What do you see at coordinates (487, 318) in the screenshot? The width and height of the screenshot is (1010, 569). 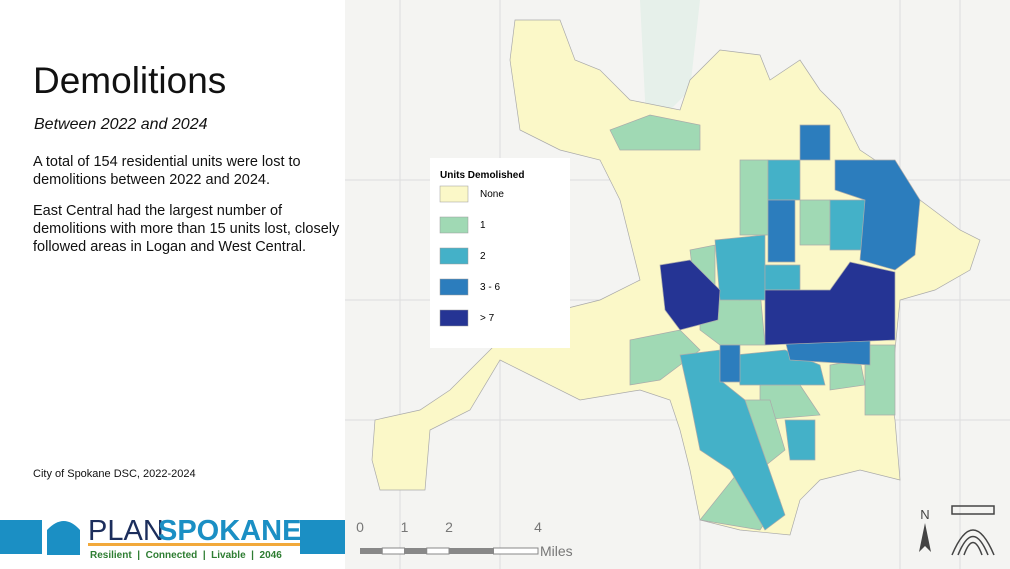 I see `legend-label: > 7` at bounding box center [487, 318].